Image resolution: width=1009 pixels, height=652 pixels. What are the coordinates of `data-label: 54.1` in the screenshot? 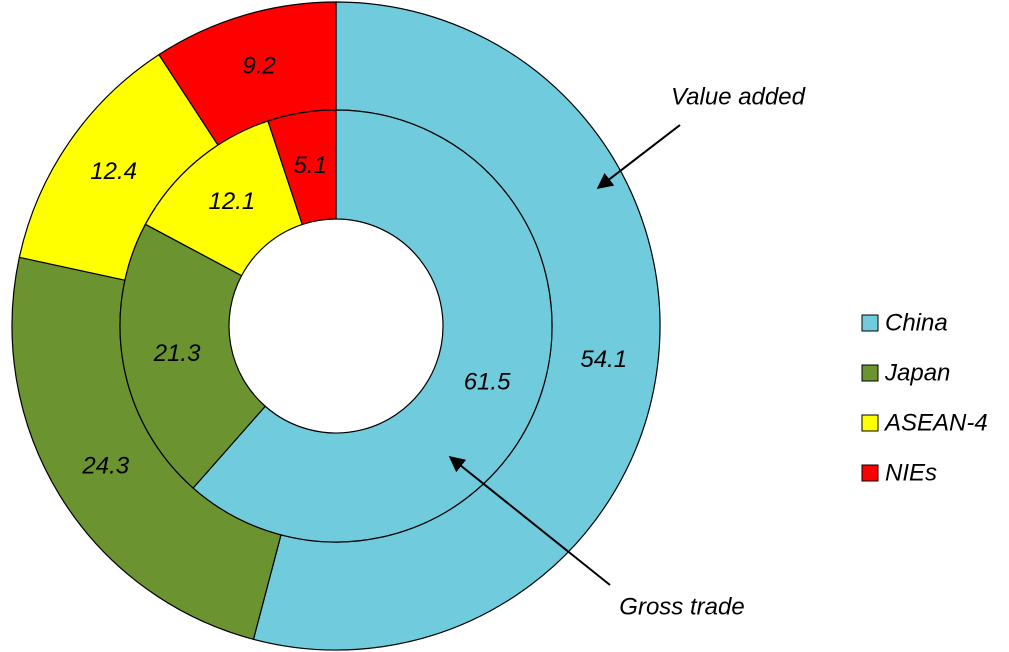 It's located at (603, 359).